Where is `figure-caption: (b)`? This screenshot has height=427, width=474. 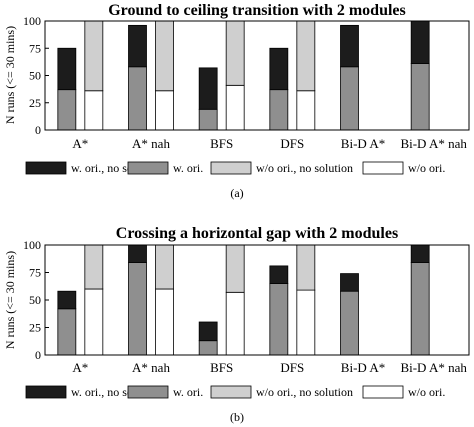 figure-caption: (b) is located at coordinates (237, 417).